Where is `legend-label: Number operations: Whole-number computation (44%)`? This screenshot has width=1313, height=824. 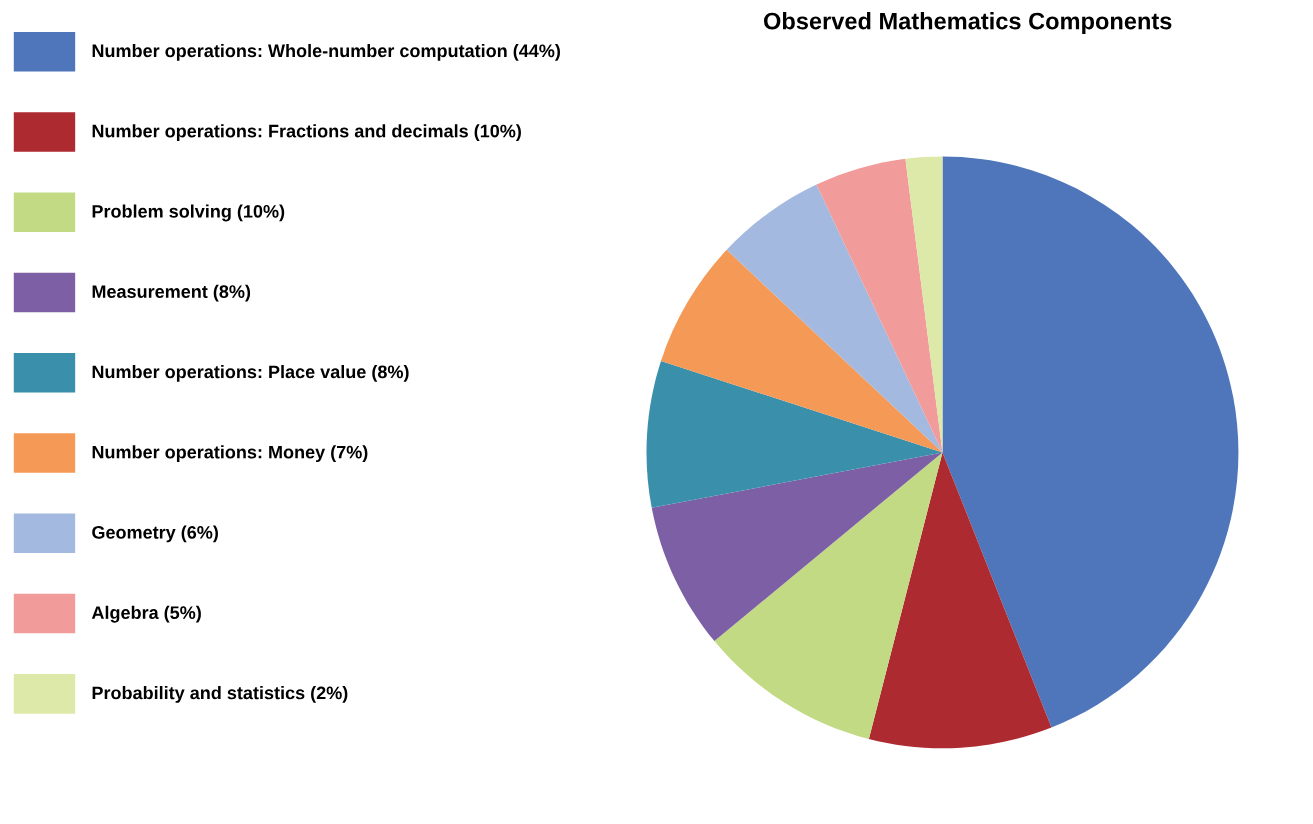
legend-label: Number operations: Whole-number computation (44%) is located at coordinates (326, 52).